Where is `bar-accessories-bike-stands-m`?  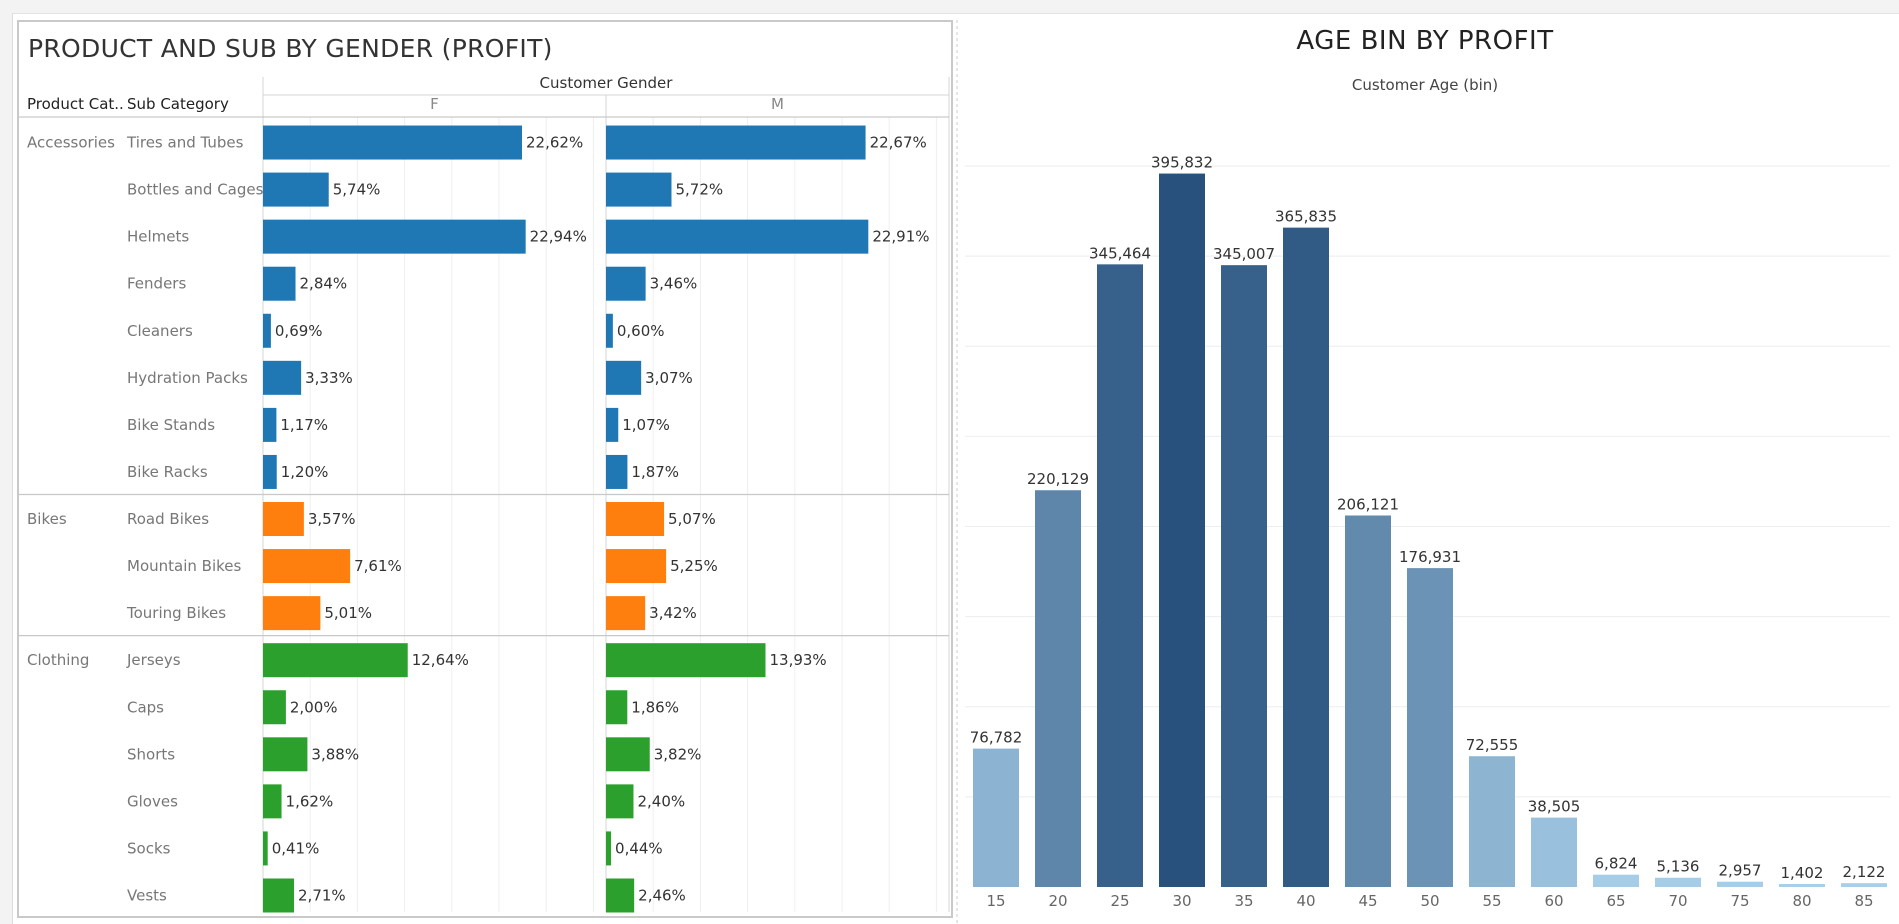
bar-accessories-bike-stands-m is located at coordinates (612, 424).